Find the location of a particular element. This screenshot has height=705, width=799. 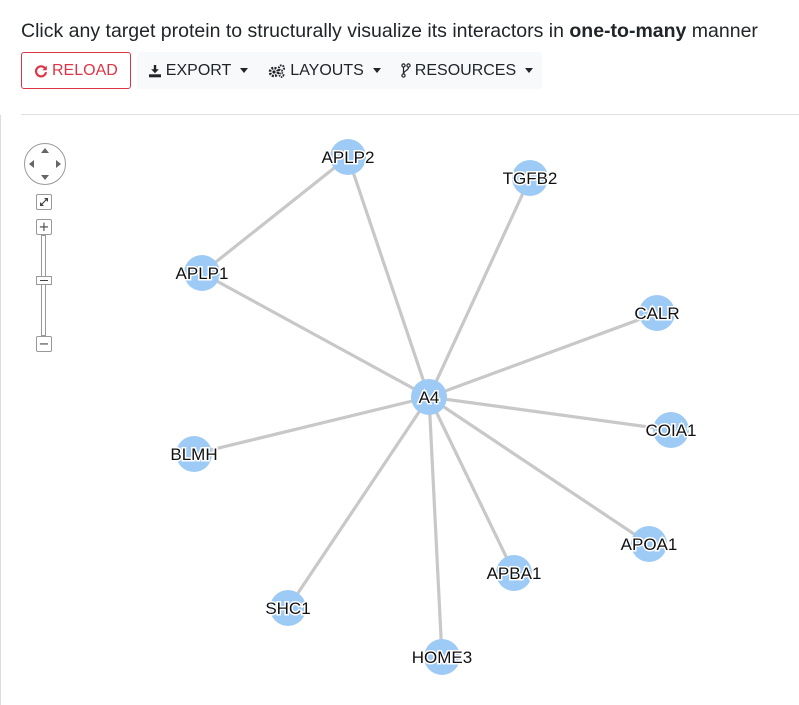

edge-a4-apoa1 is located at coordinates (539, 470).